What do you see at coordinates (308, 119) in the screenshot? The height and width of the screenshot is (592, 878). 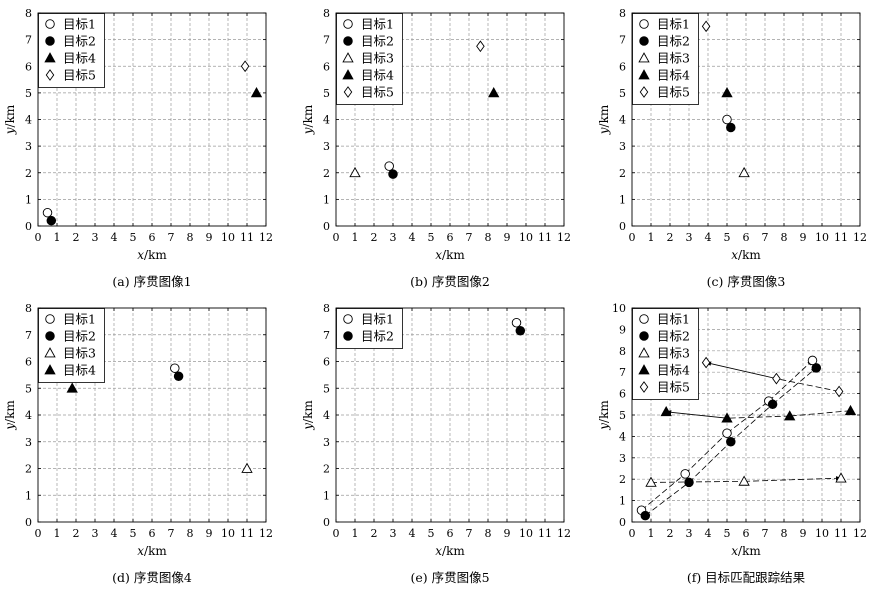 I see `y-axis-label: y/km` at bounding box center [308, 119].